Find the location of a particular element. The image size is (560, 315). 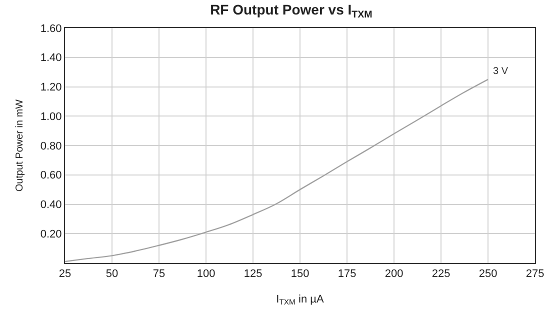

x-tick-label: 75 is located at coordinates (159, 274).